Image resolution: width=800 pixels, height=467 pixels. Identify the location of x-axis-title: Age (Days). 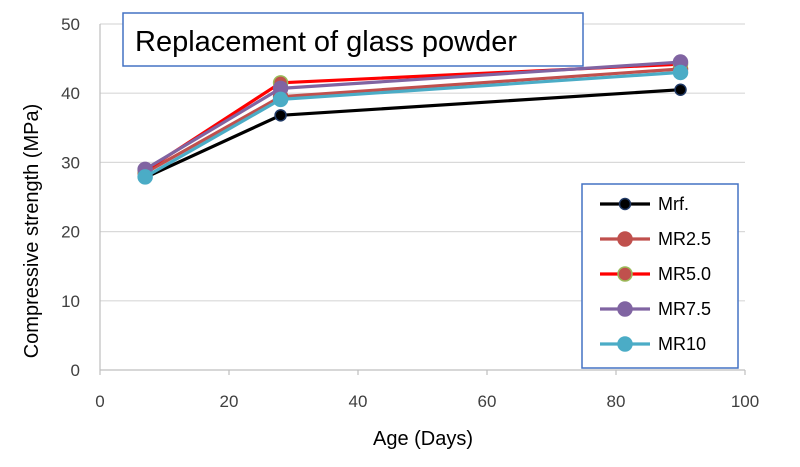
(423, 439).